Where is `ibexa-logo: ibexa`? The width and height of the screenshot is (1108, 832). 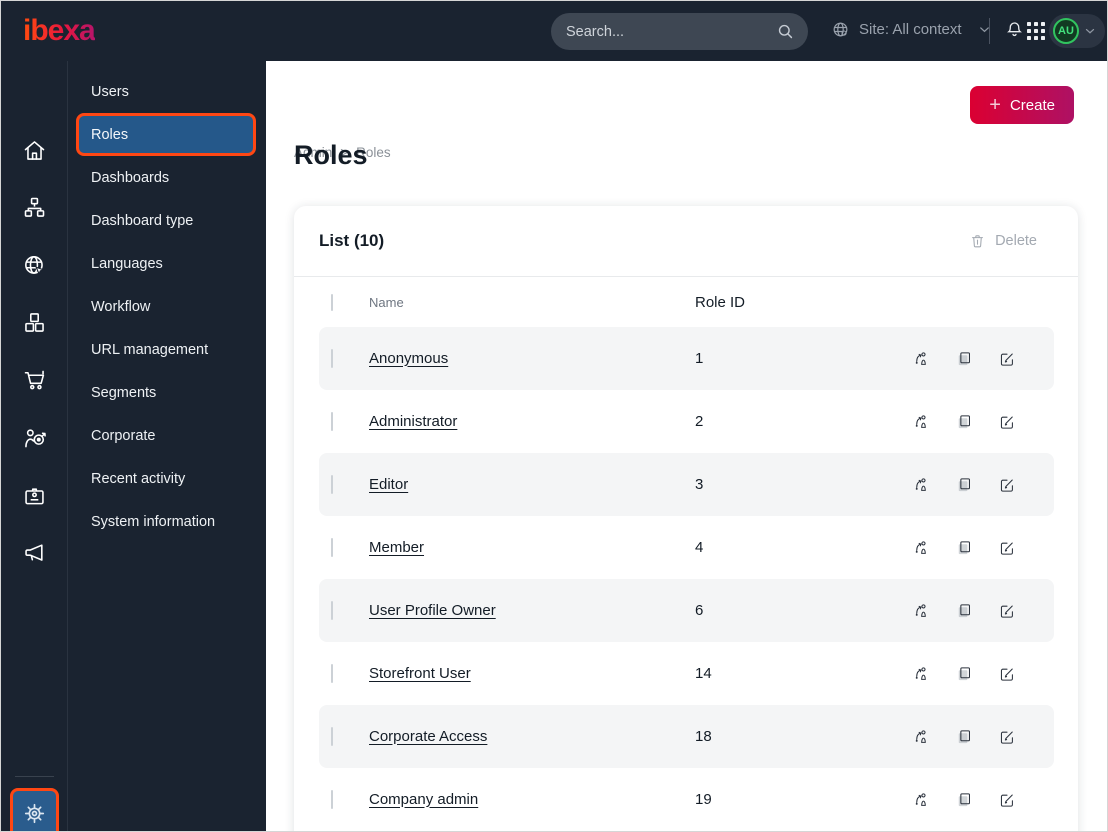 ibexa-logo: ibexa is located at coordinates (59, 30).